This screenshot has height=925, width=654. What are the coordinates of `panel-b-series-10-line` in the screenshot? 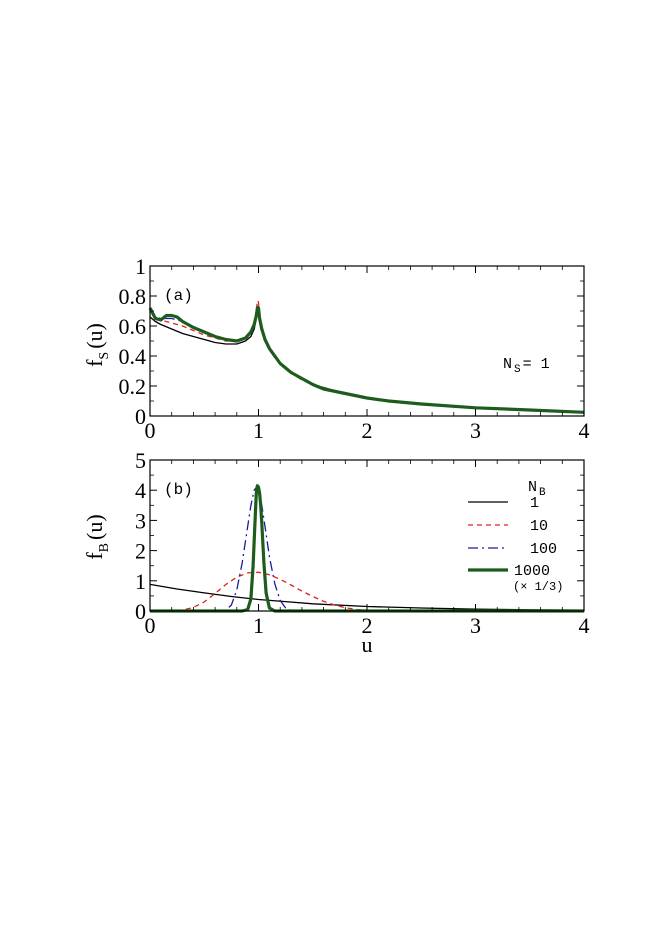 It's located at (269, 591).